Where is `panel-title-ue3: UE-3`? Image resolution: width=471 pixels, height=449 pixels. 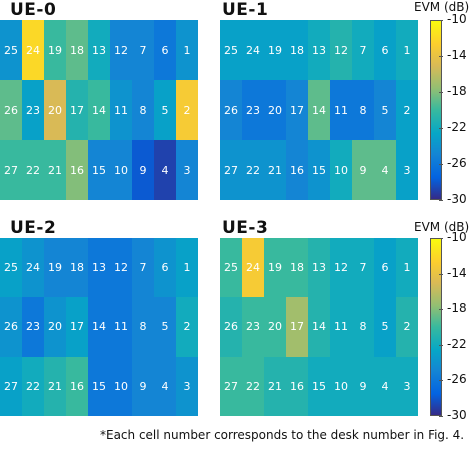 panel-title-ue3: UE-3 is located at coordinates (245, 228).